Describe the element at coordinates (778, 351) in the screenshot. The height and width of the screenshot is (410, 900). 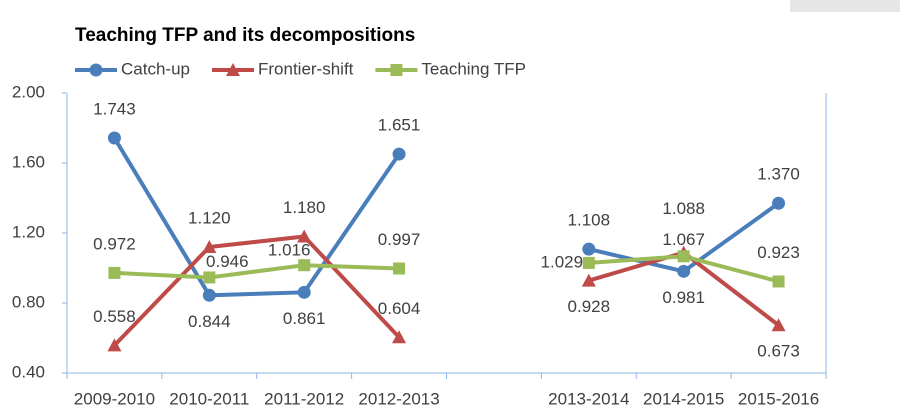
I see `data-label: 0.673` at that location.